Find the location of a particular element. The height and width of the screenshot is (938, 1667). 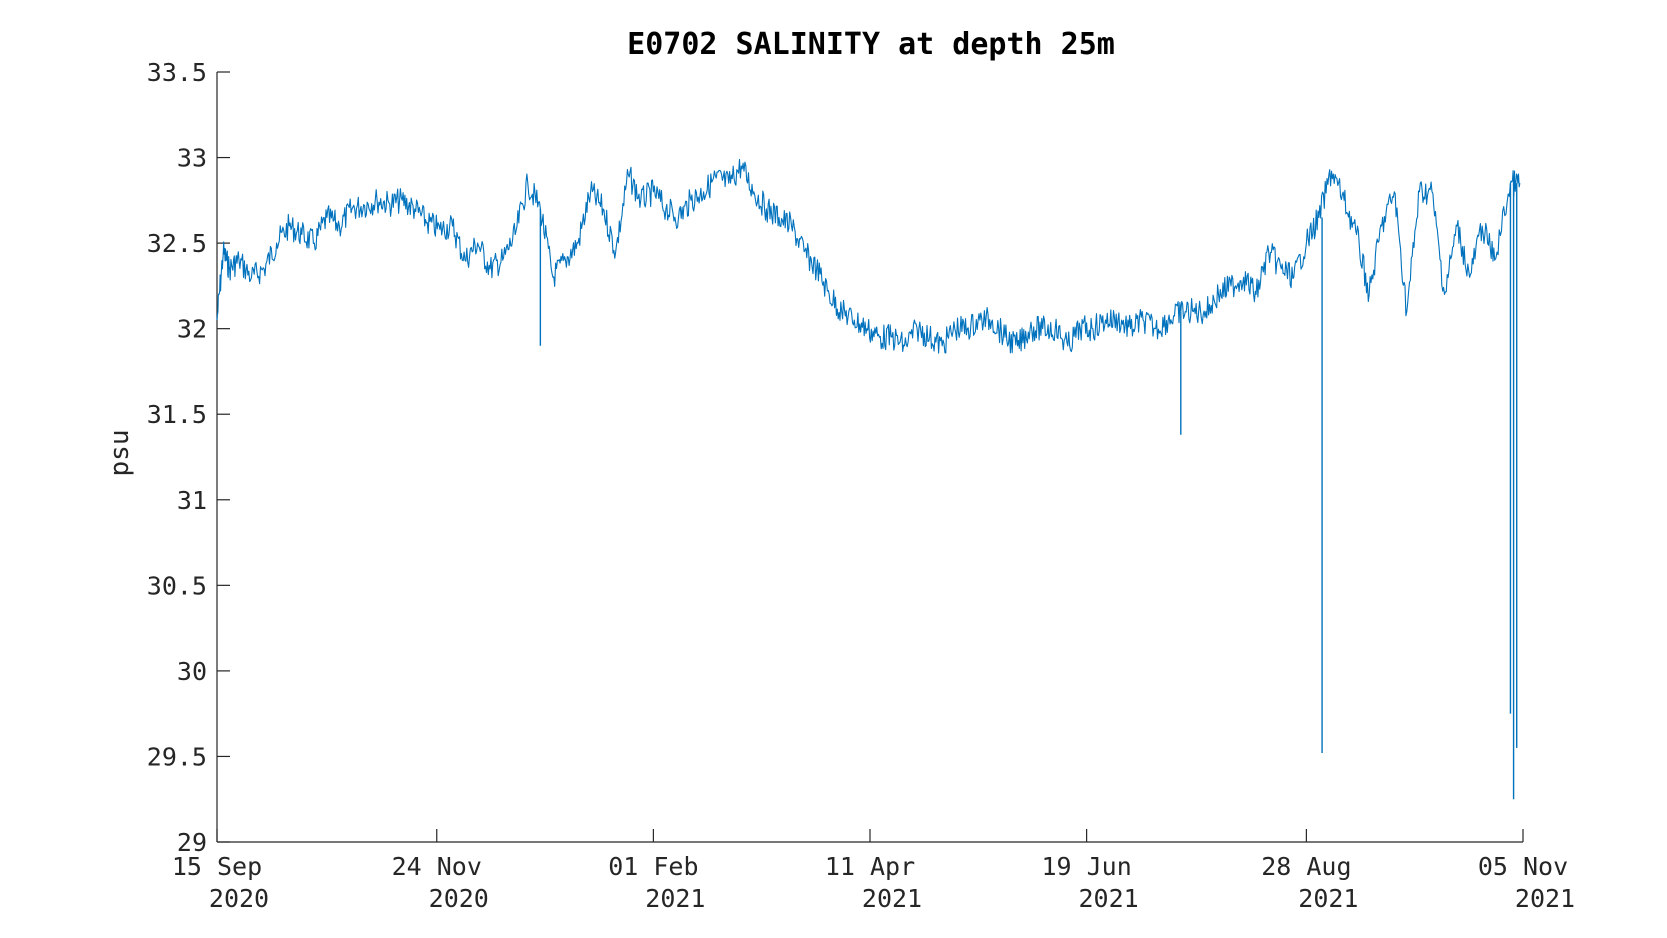

x-tick-label: 28 Aug is located at coordinates (1306, 866).